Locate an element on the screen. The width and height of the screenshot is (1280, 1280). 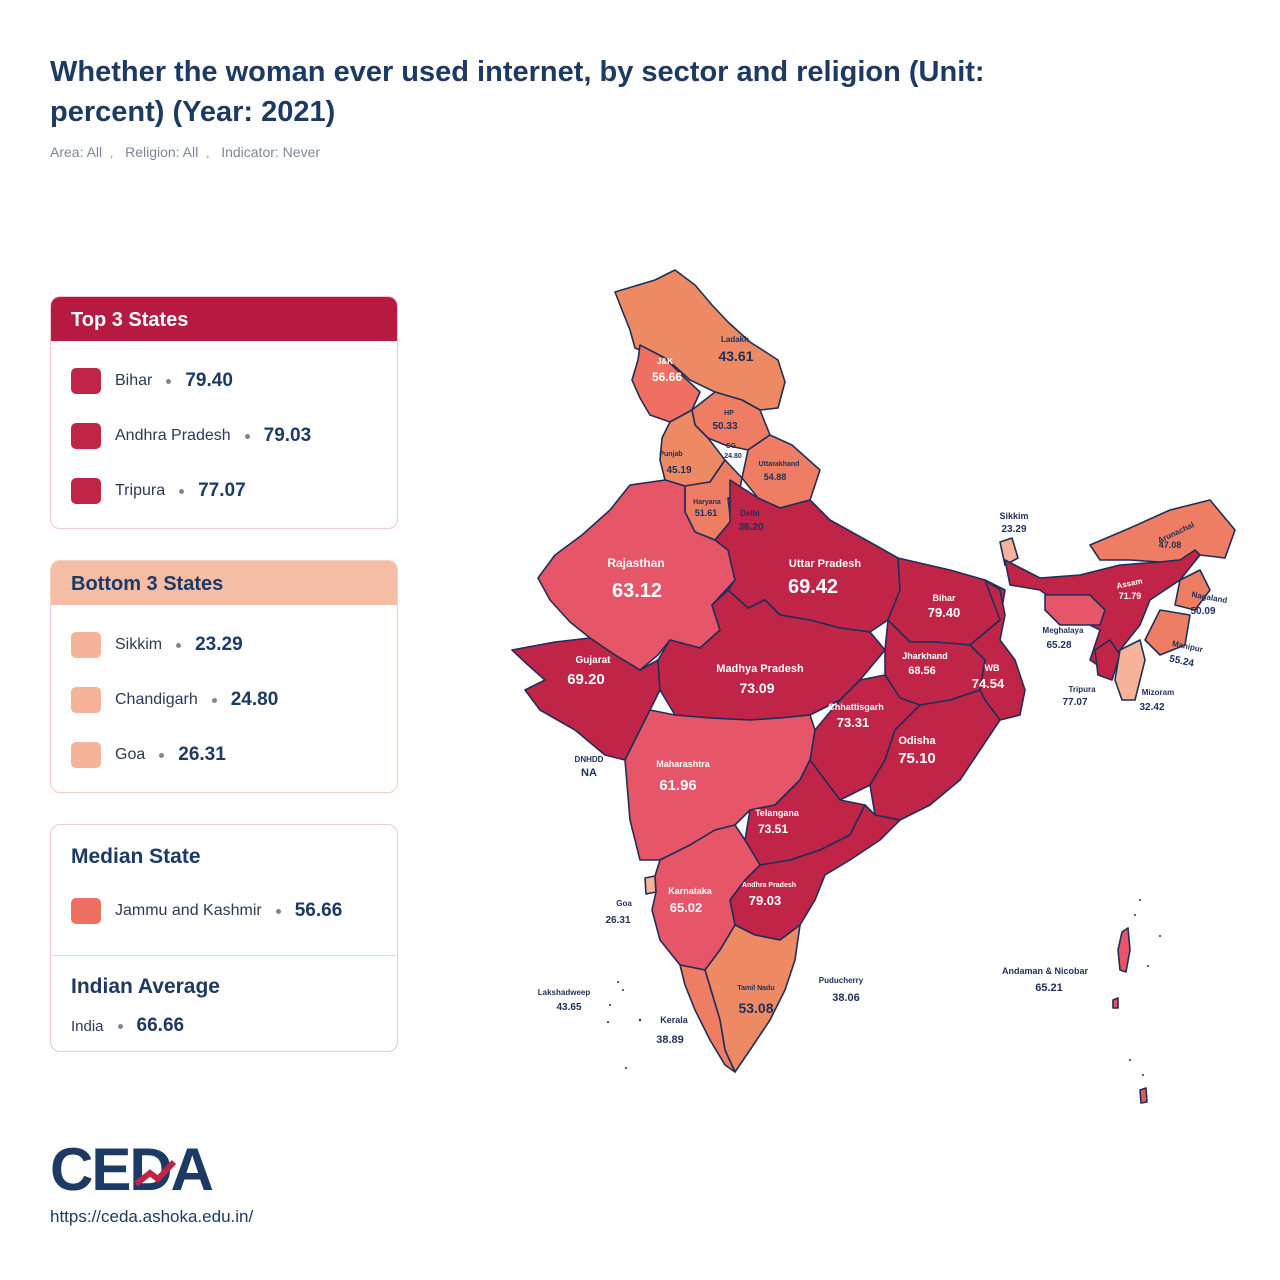
label-haryana-name: Haryana is located at coordinates (707, 502).